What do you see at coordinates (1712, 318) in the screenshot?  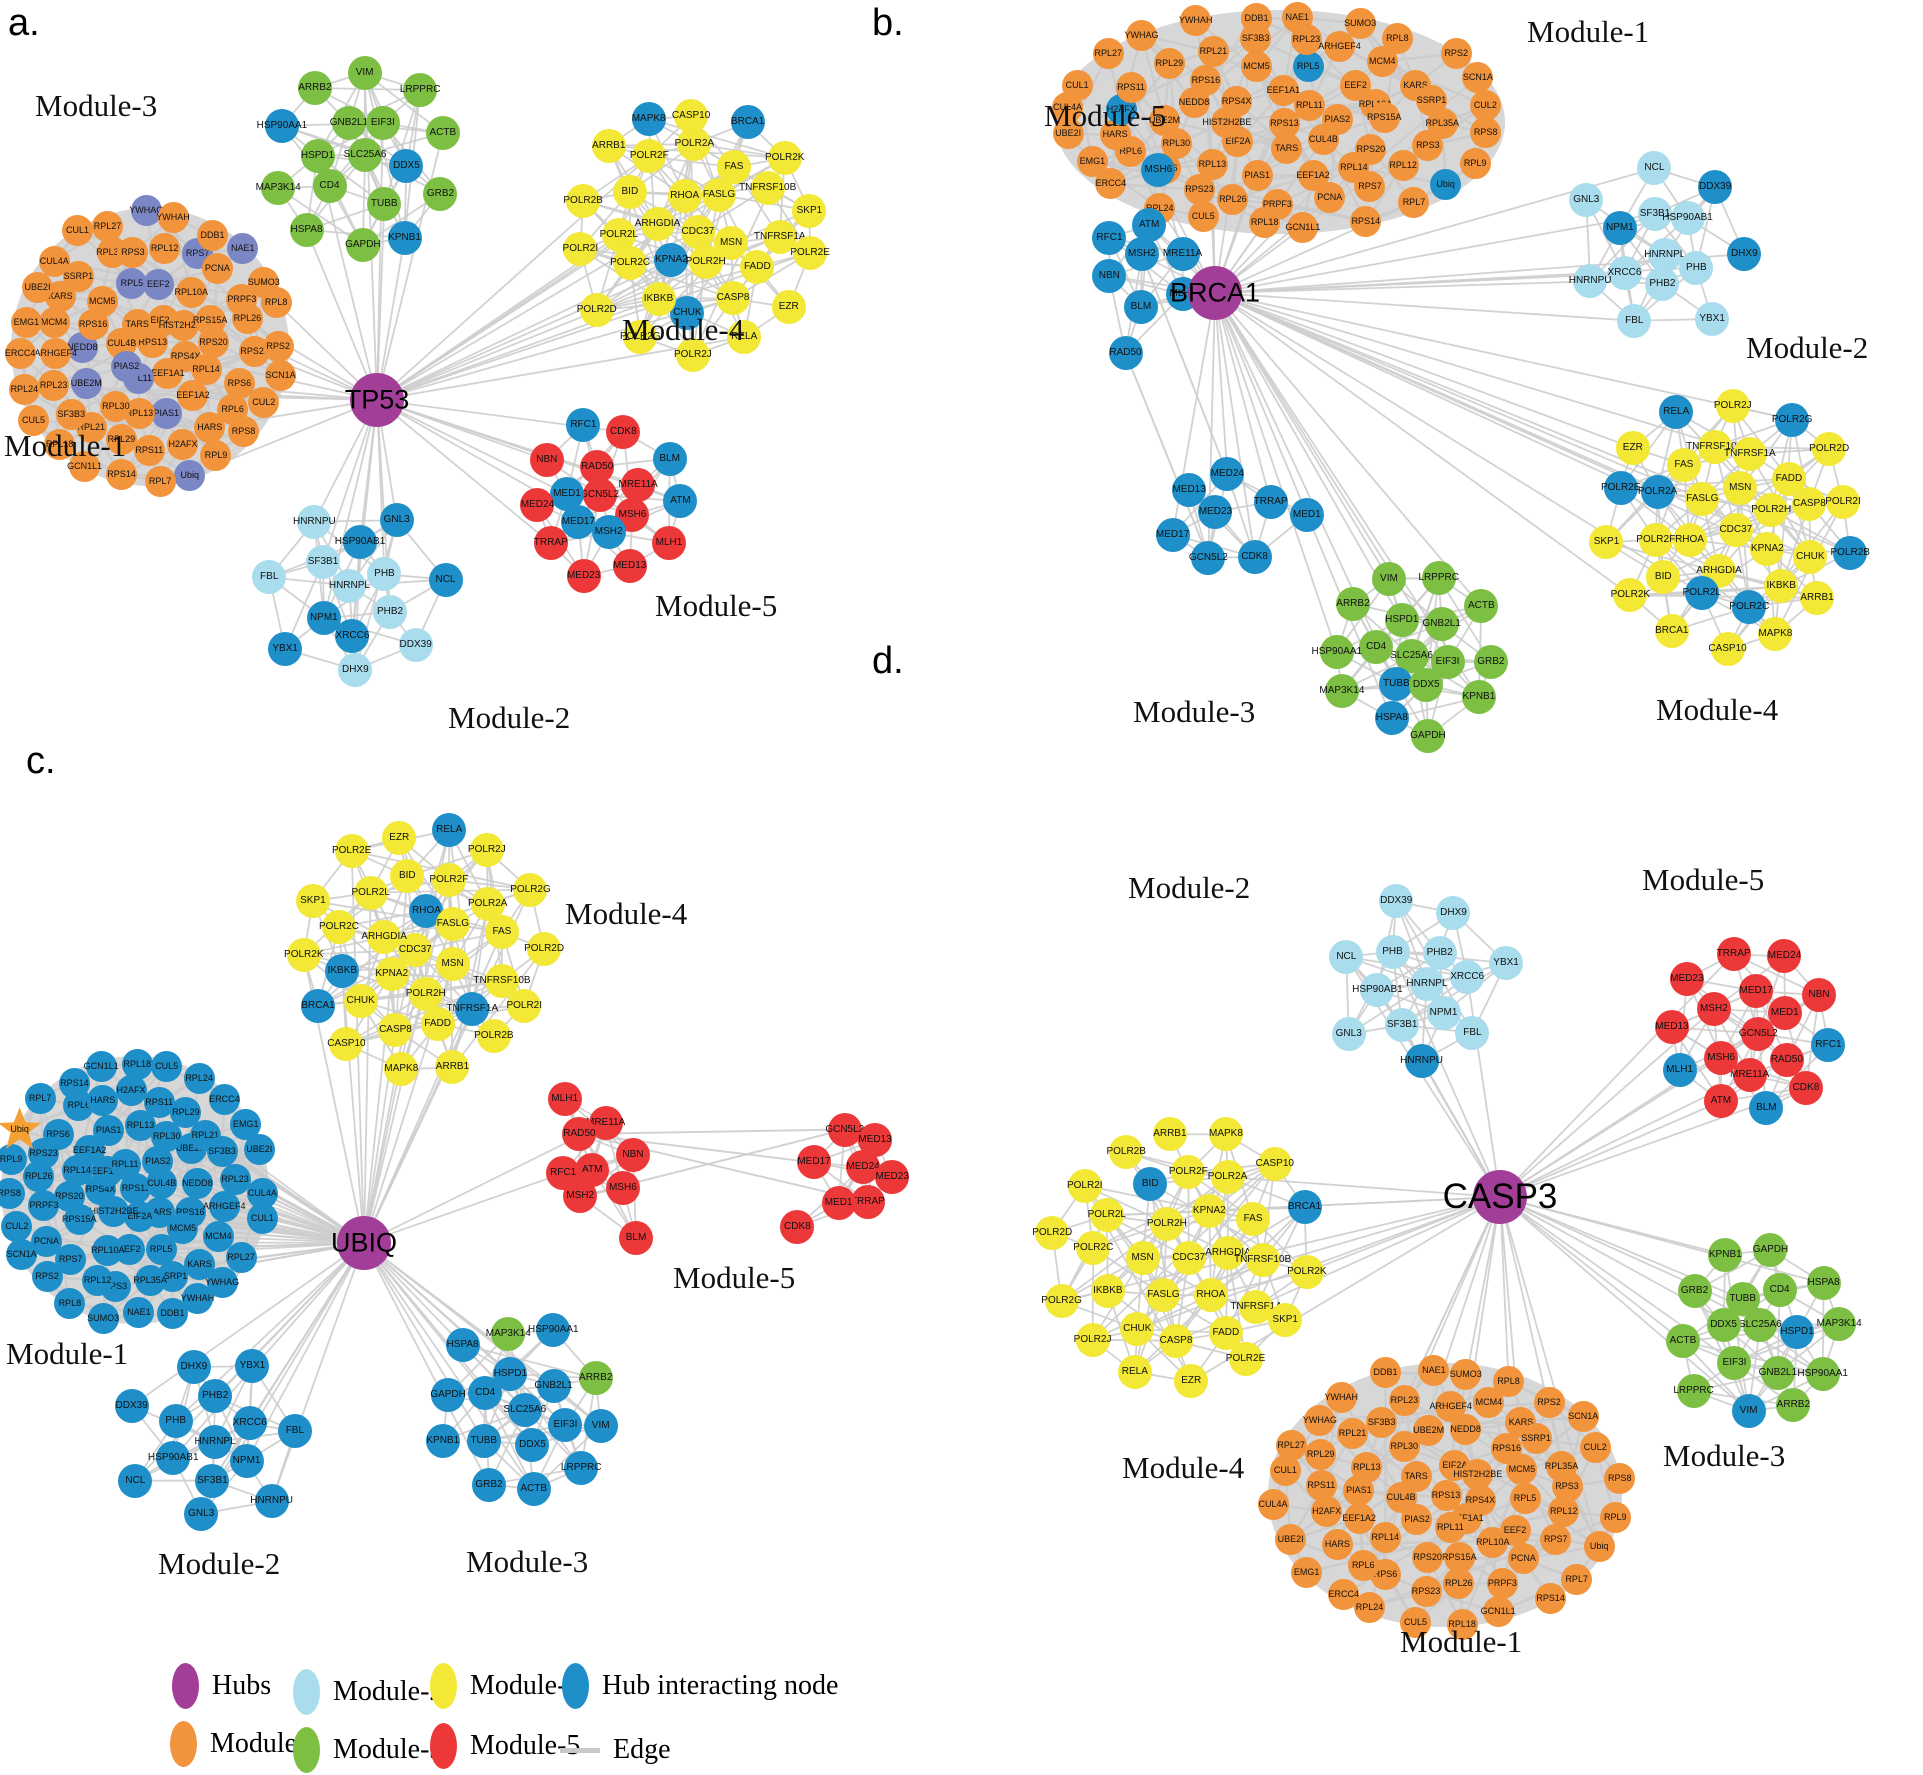 I see `node-ybx1: YBX1` at bounding box center [1712, 318].